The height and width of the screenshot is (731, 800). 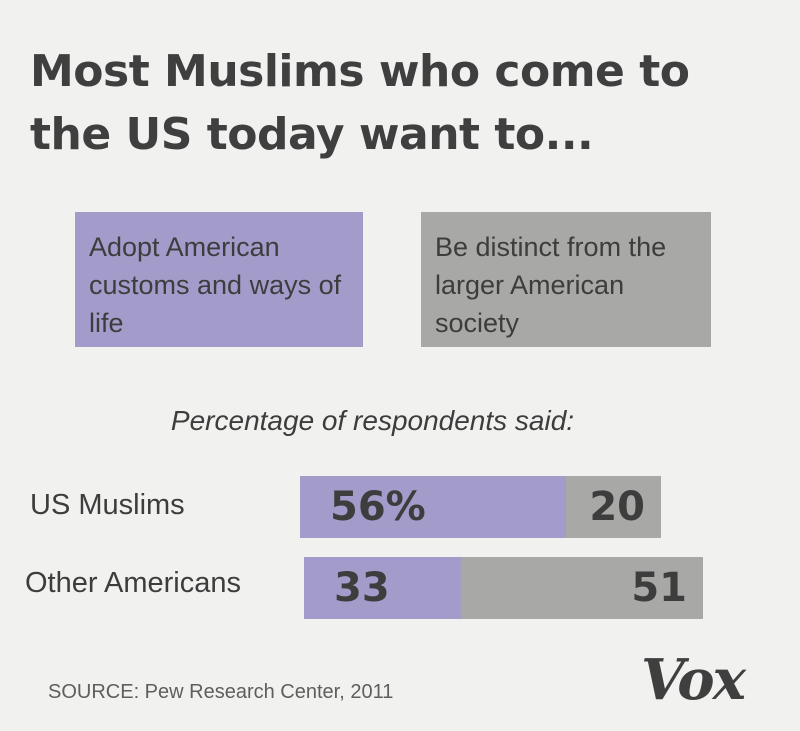 What do you see at coordinates (433, 507) in the screenshot?
I see `bar-us-muslims-adopt: 56%` at bounding box center [433, 507].